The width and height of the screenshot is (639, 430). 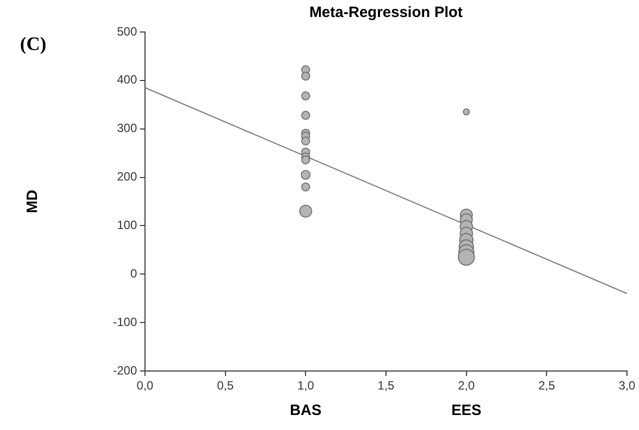 What do you see at coordinates (386, 385) in the screenshot?
I see `x-tick-label: 1,5` at bounding box center [386, 385].